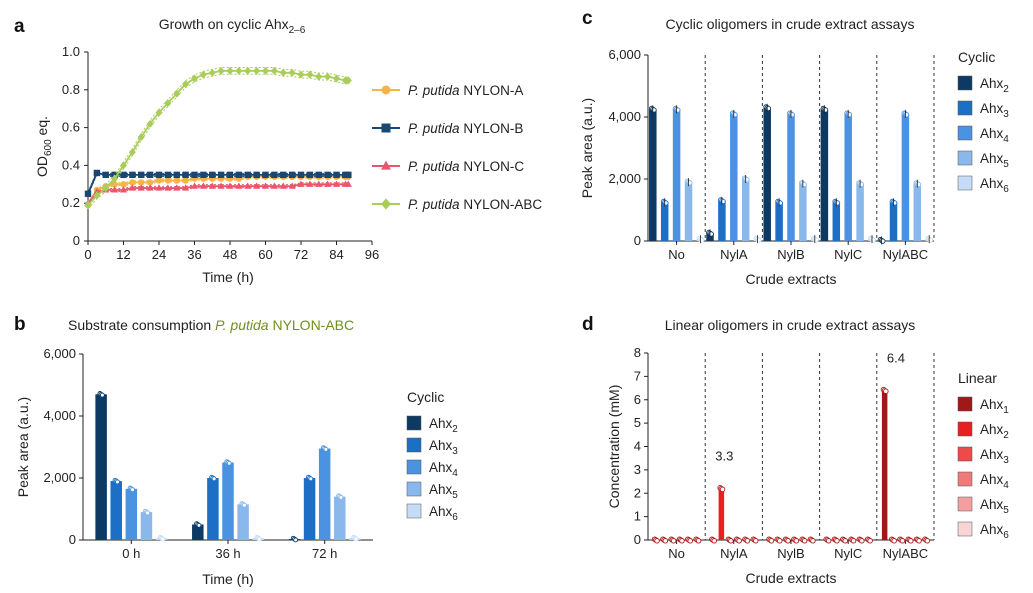  I want to click on y-tick-label: 6,000, so click(59, 353).